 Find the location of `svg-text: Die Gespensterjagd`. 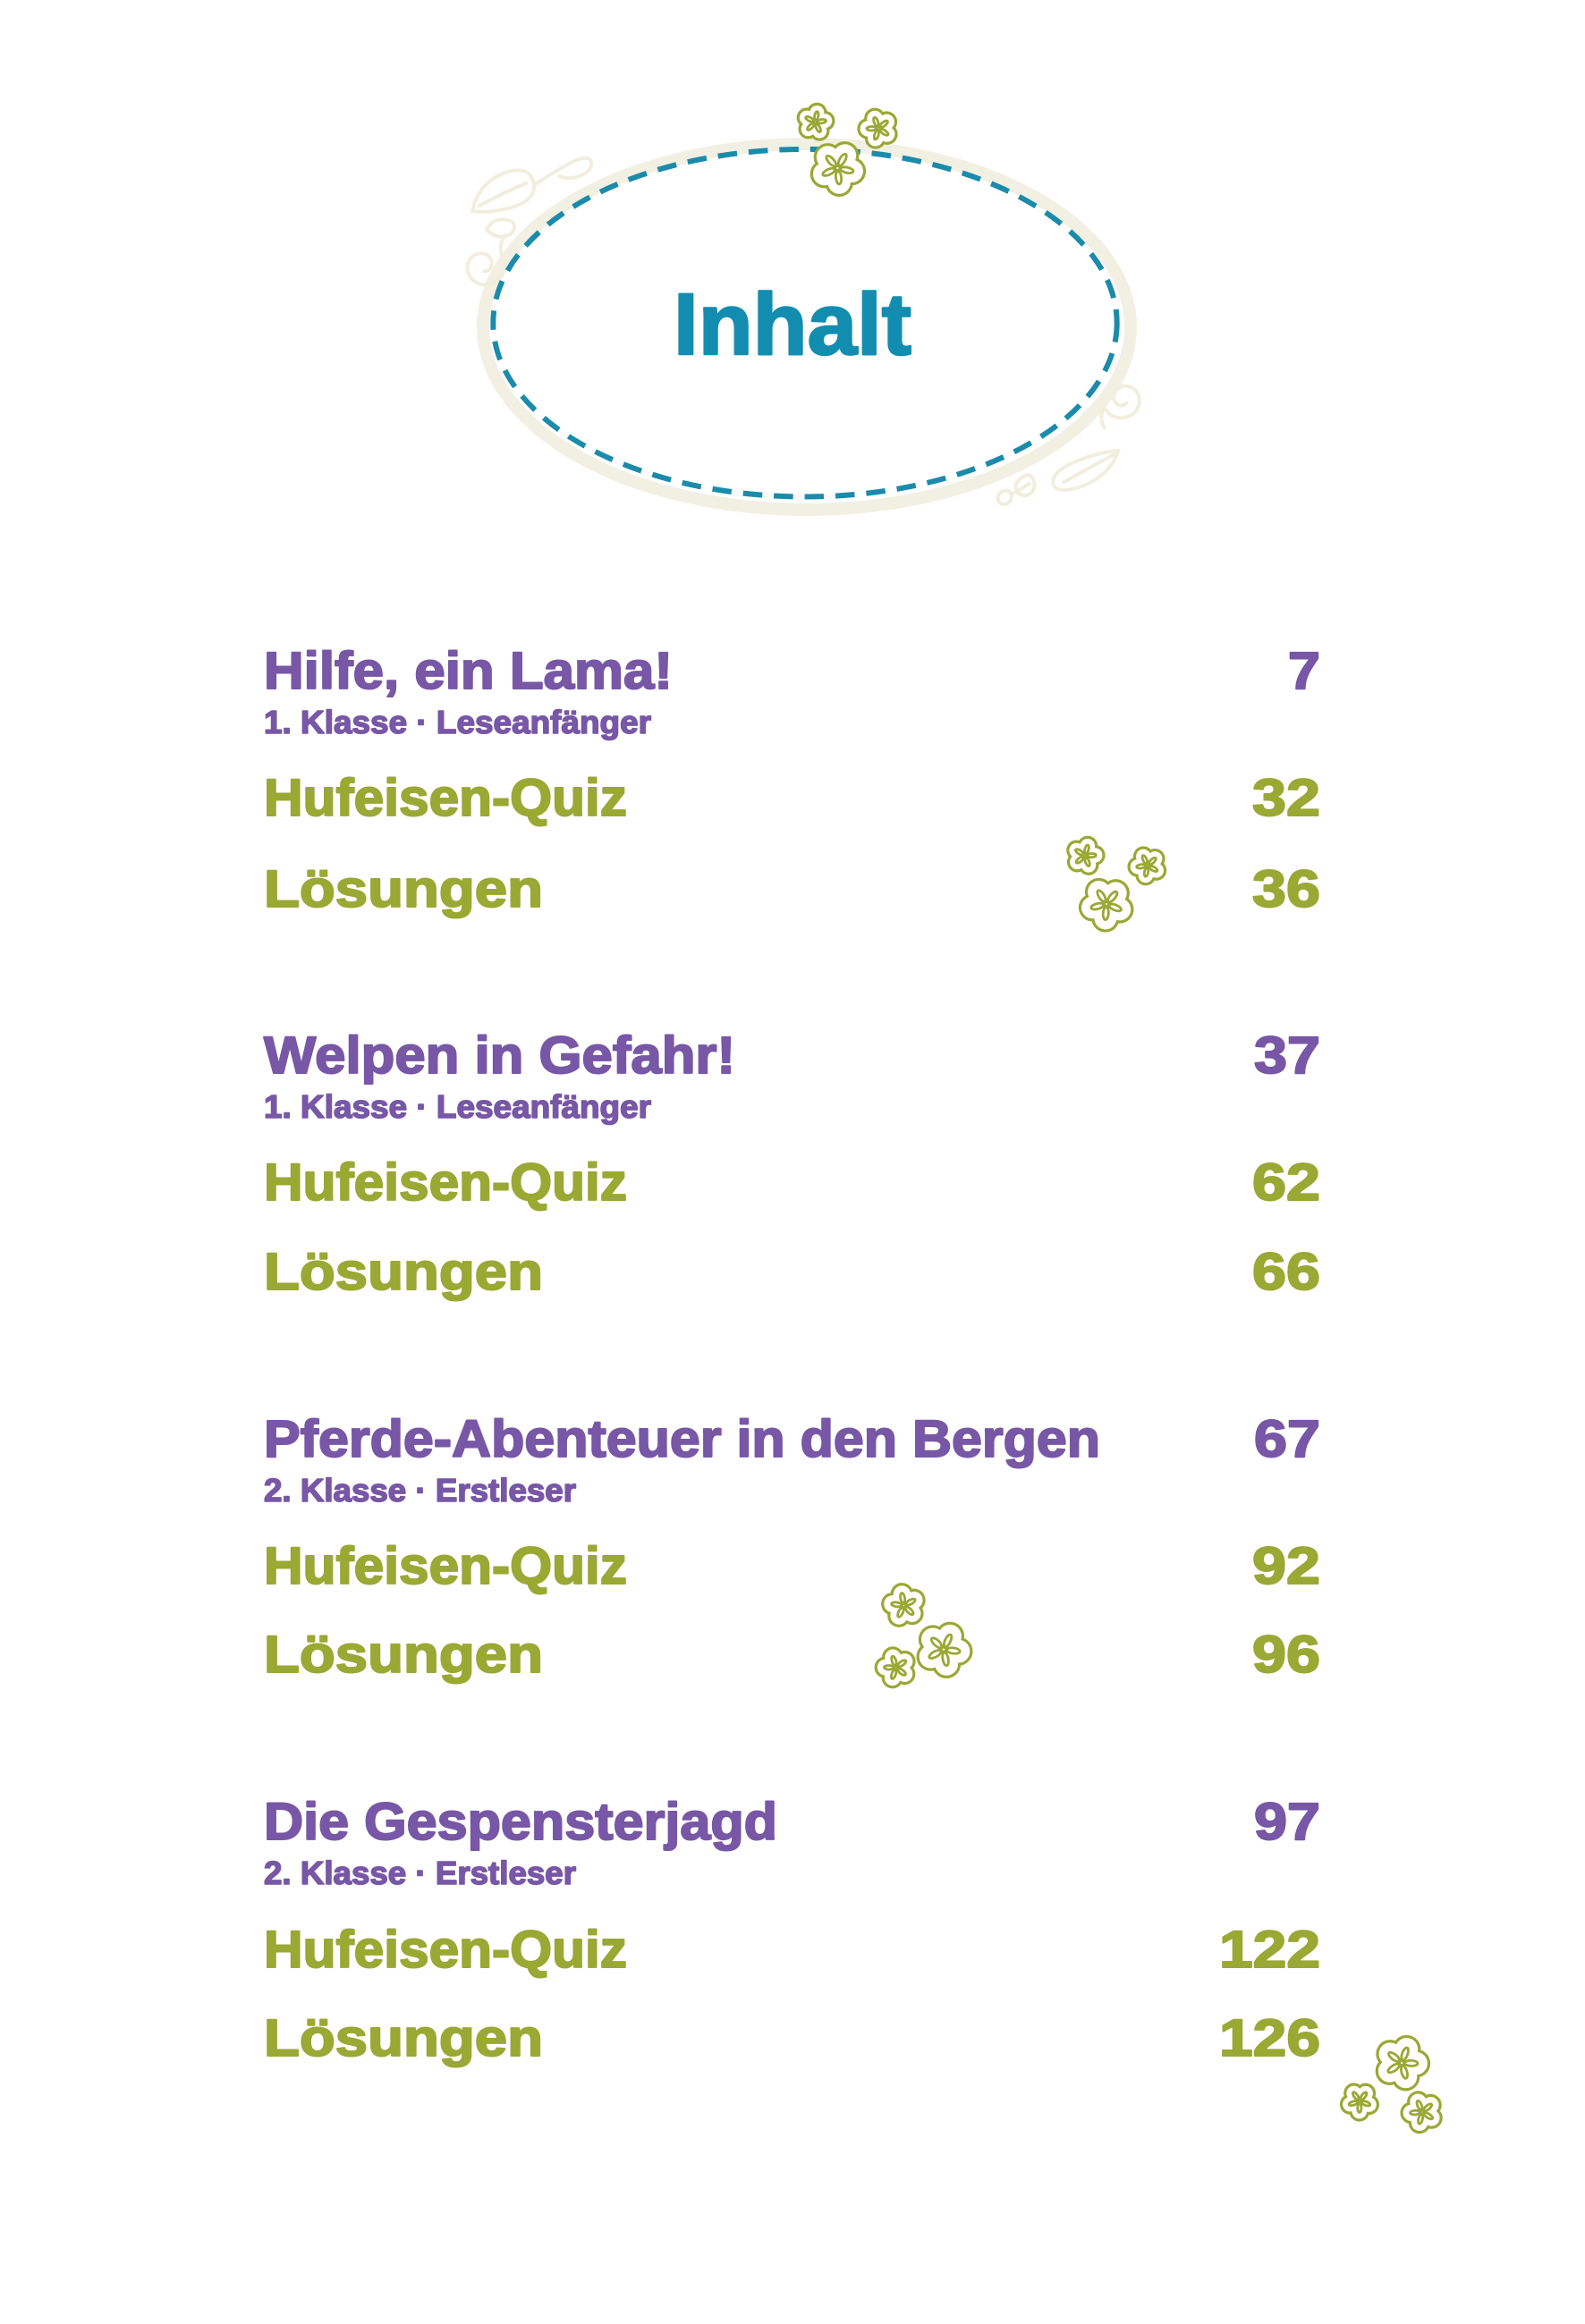

svg-text: Die Gespensterjagd is located at coordinates (520, 1822).